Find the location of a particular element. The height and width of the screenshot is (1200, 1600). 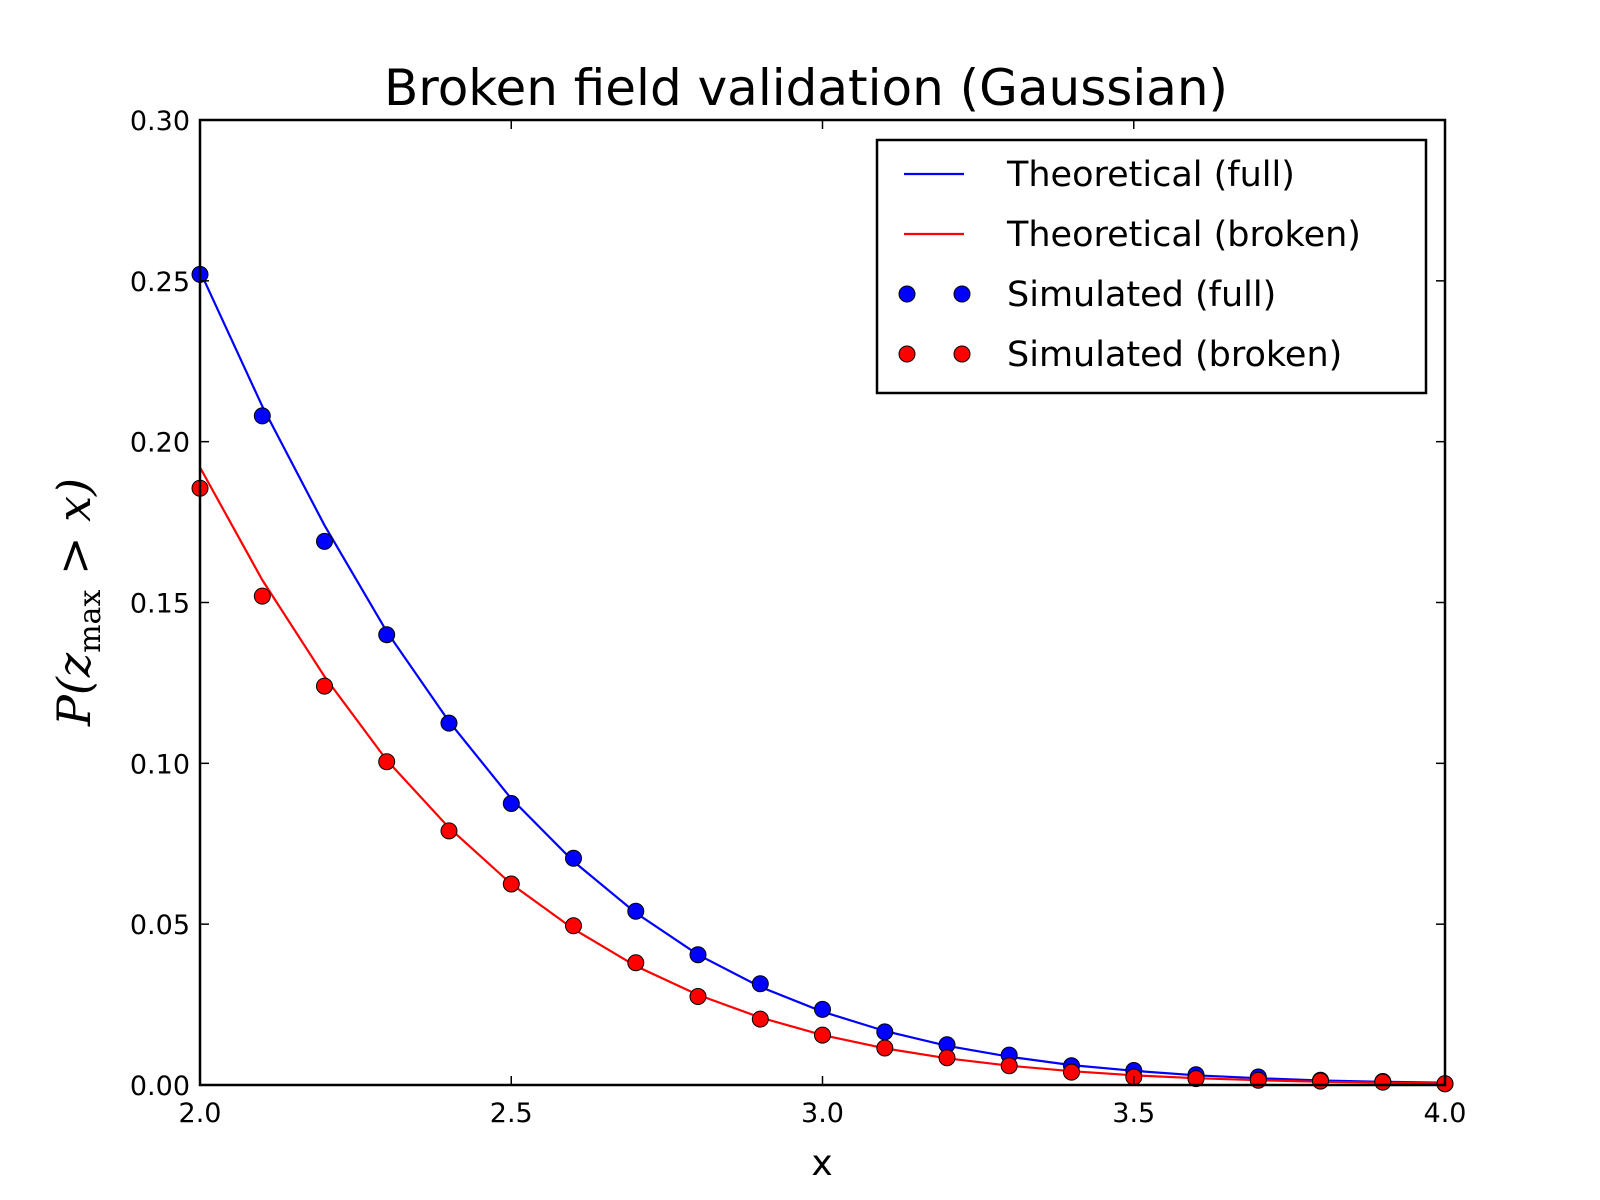

legend-label-theoretical-broken: Theoretical (broken) is located at coordinates (1183, 235).